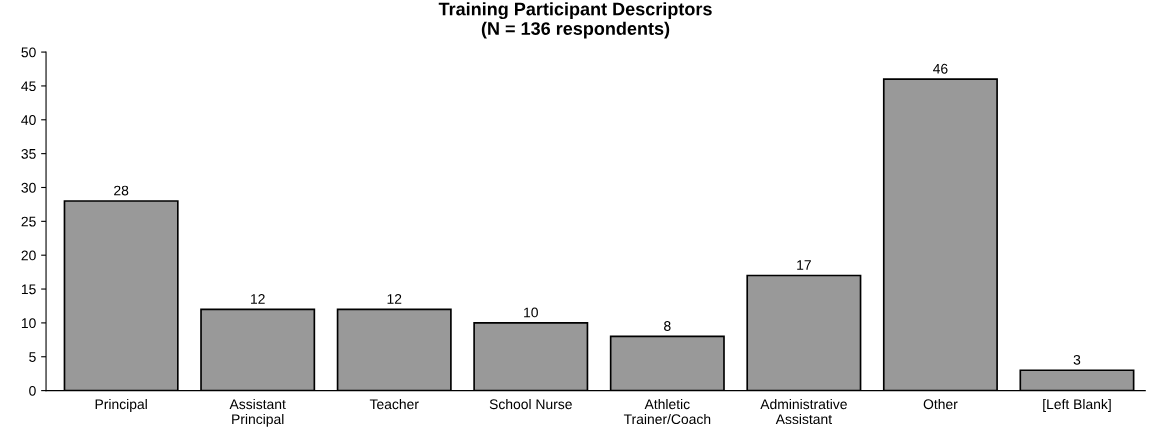  What do you see at coordinates (28, 221) in the screenshot?
I see `y-tick-label: 25` at bounding box center [28, 221].